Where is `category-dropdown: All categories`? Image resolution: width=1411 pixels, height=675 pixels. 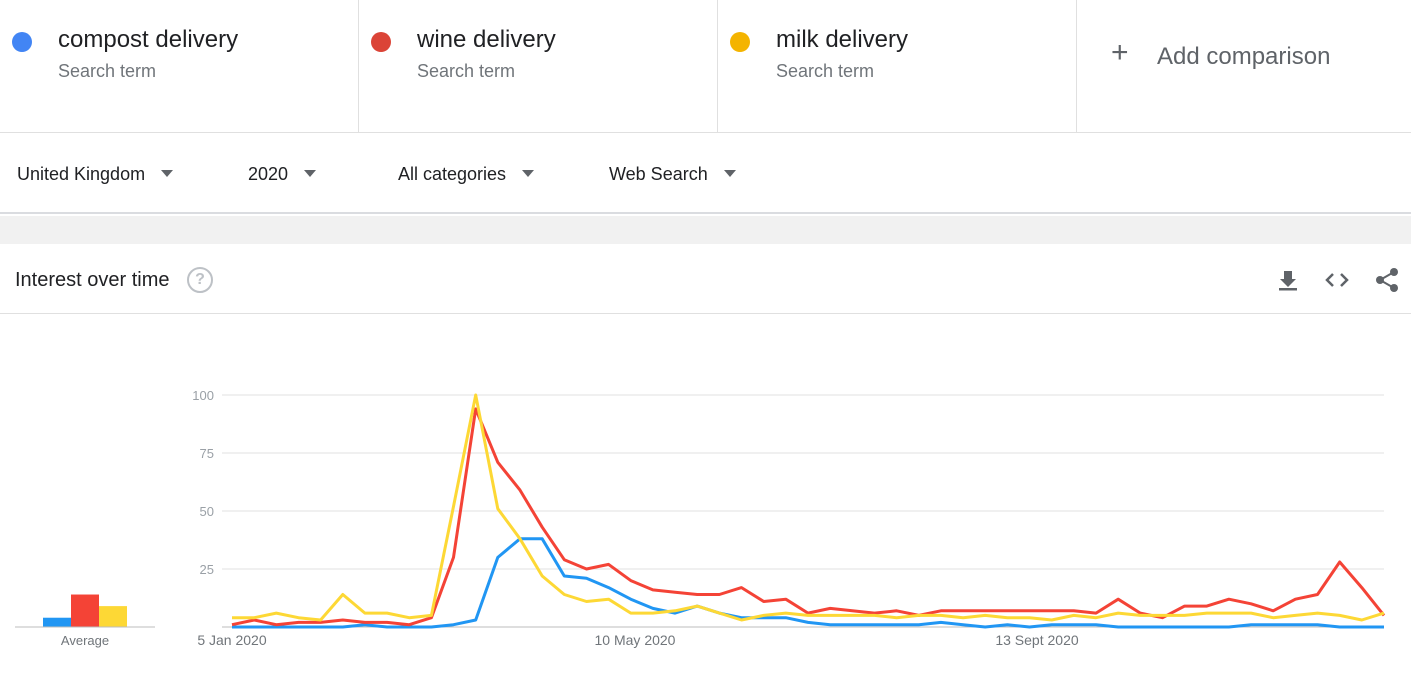
category-dropdown: All categories is located at coordinates (466, 174).